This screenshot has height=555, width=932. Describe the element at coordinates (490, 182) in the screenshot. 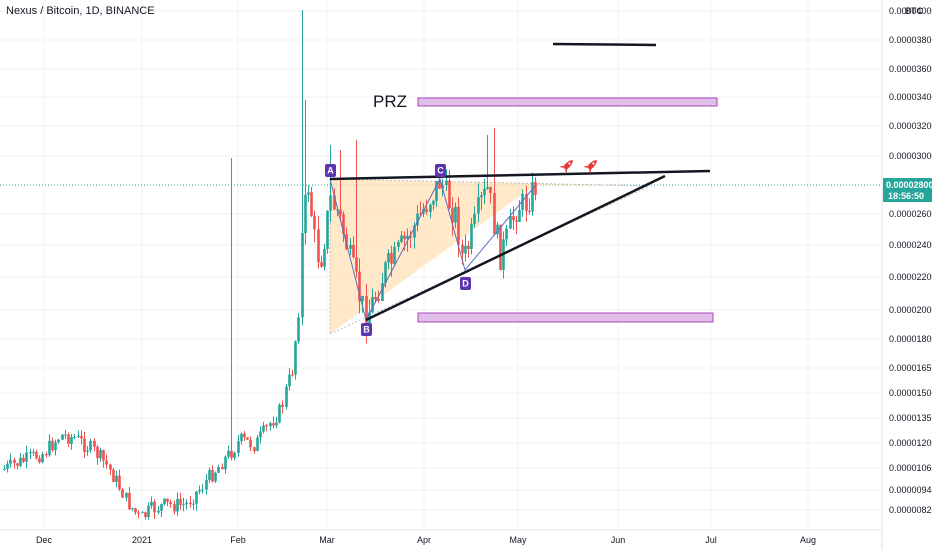

I see `pattern-edge` at that location.